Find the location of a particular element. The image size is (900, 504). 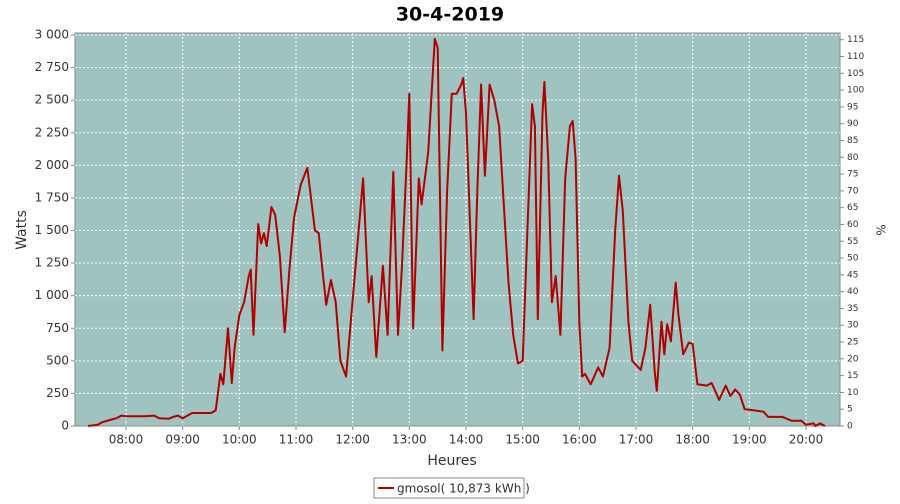

y-tick-label: 2 750 is located at coordinates (52, 67).